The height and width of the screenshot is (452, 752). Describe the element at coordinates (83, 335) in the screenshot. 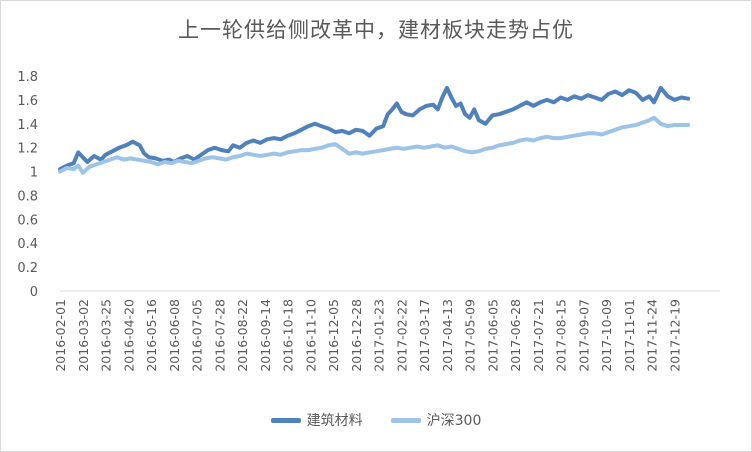

I see `x-tick-label: 2016-03-02` at that location.